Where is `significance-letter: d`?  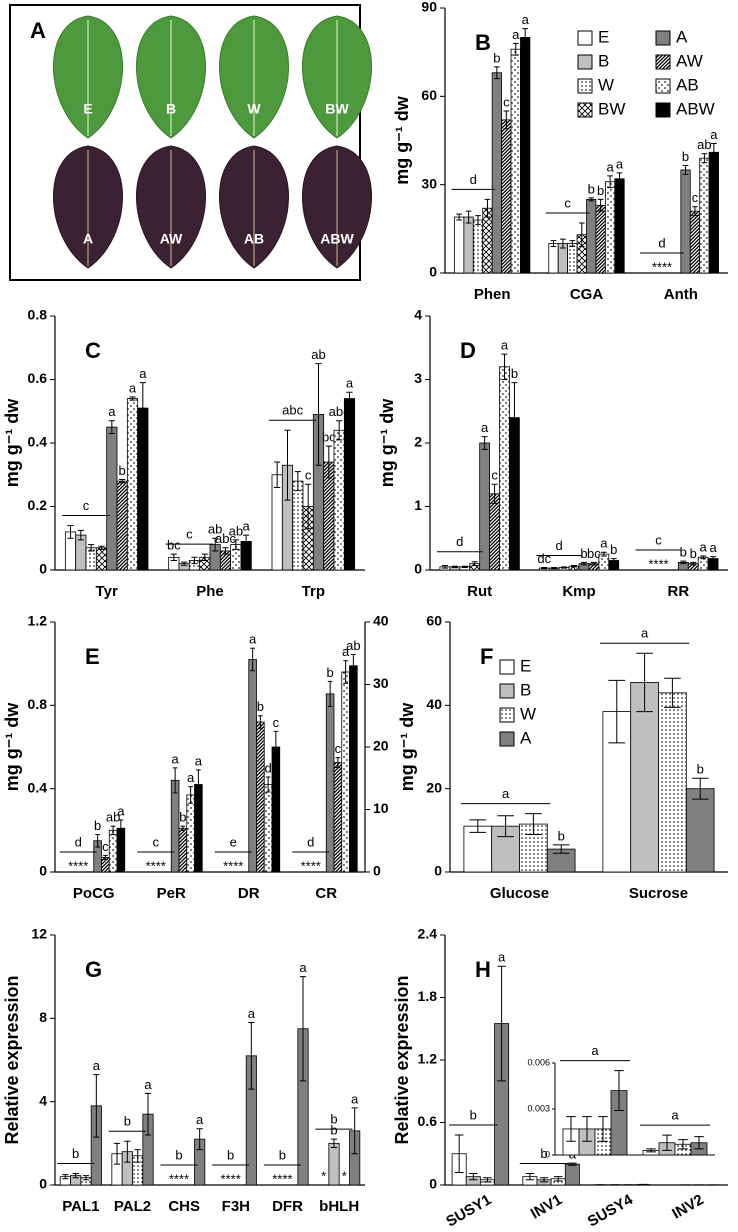
significance-letter: d is located at coordinates (268, 767).